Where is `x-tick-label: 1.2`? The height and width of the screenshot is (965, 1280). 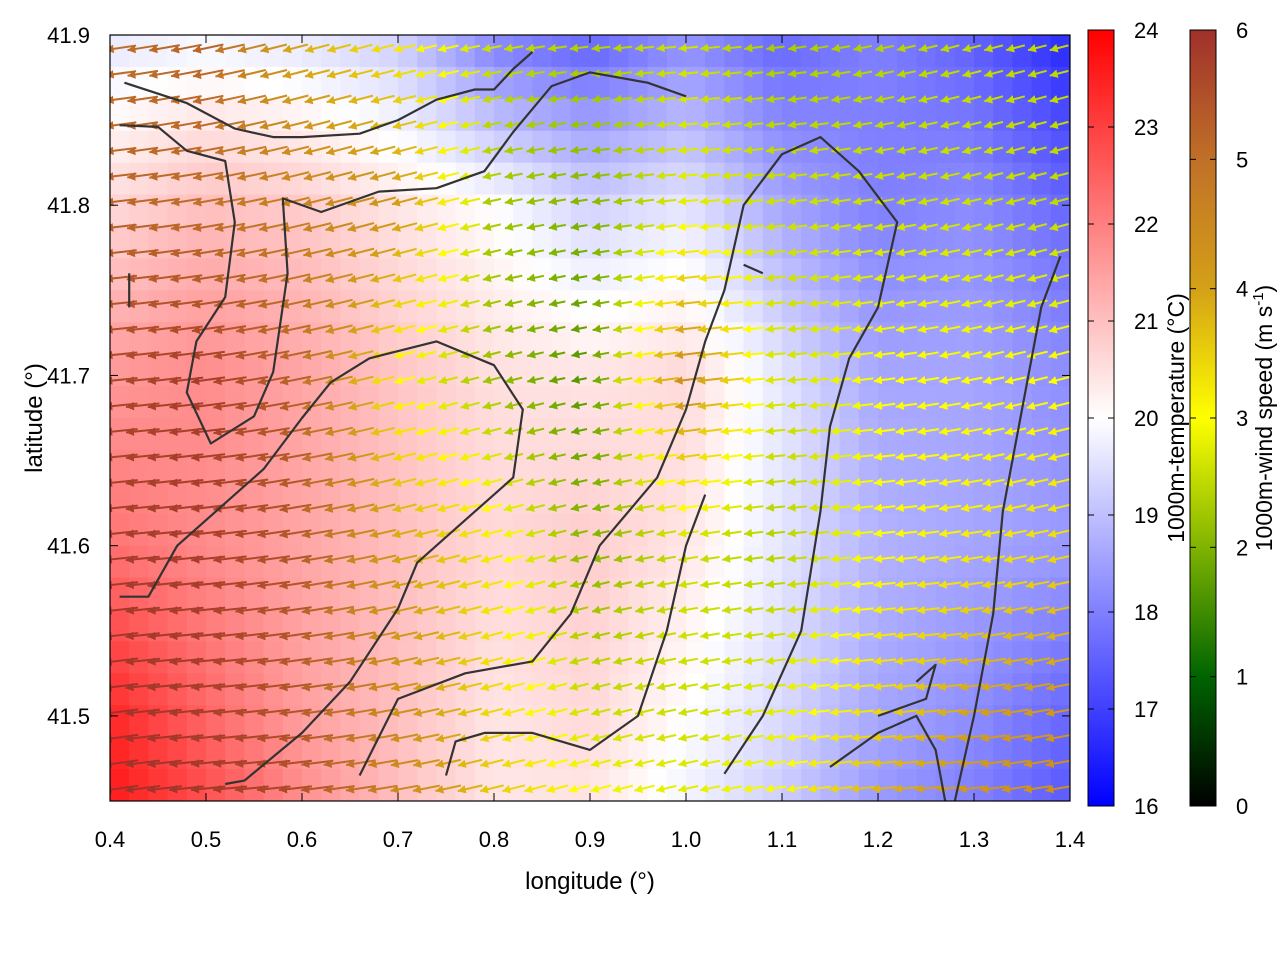 x-tick-label: 1.2 is located at coordinates (878, 839).